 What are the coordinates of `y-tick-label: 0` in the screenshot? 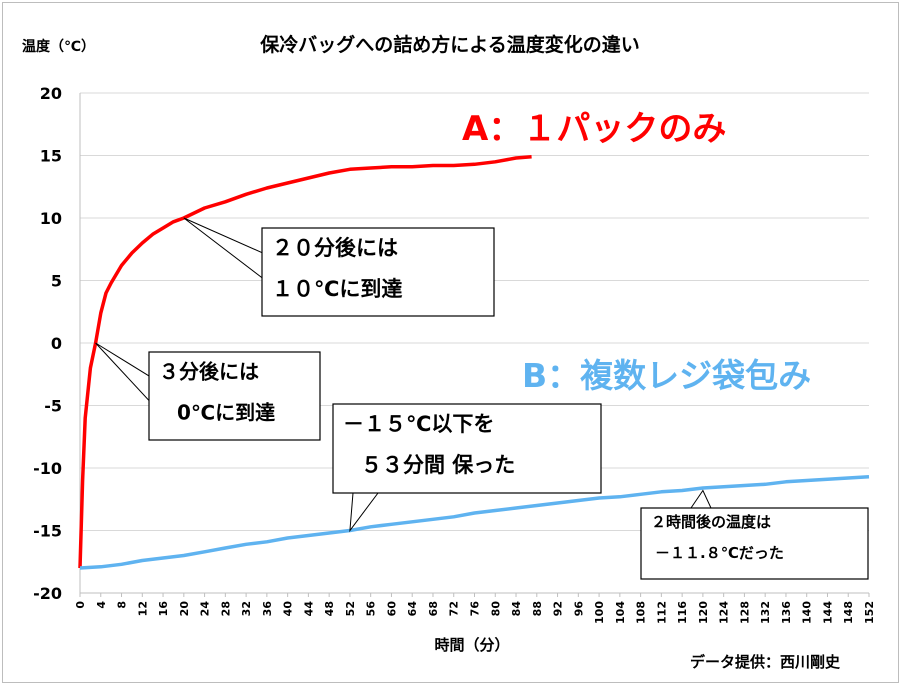 It's located at (56, 343).